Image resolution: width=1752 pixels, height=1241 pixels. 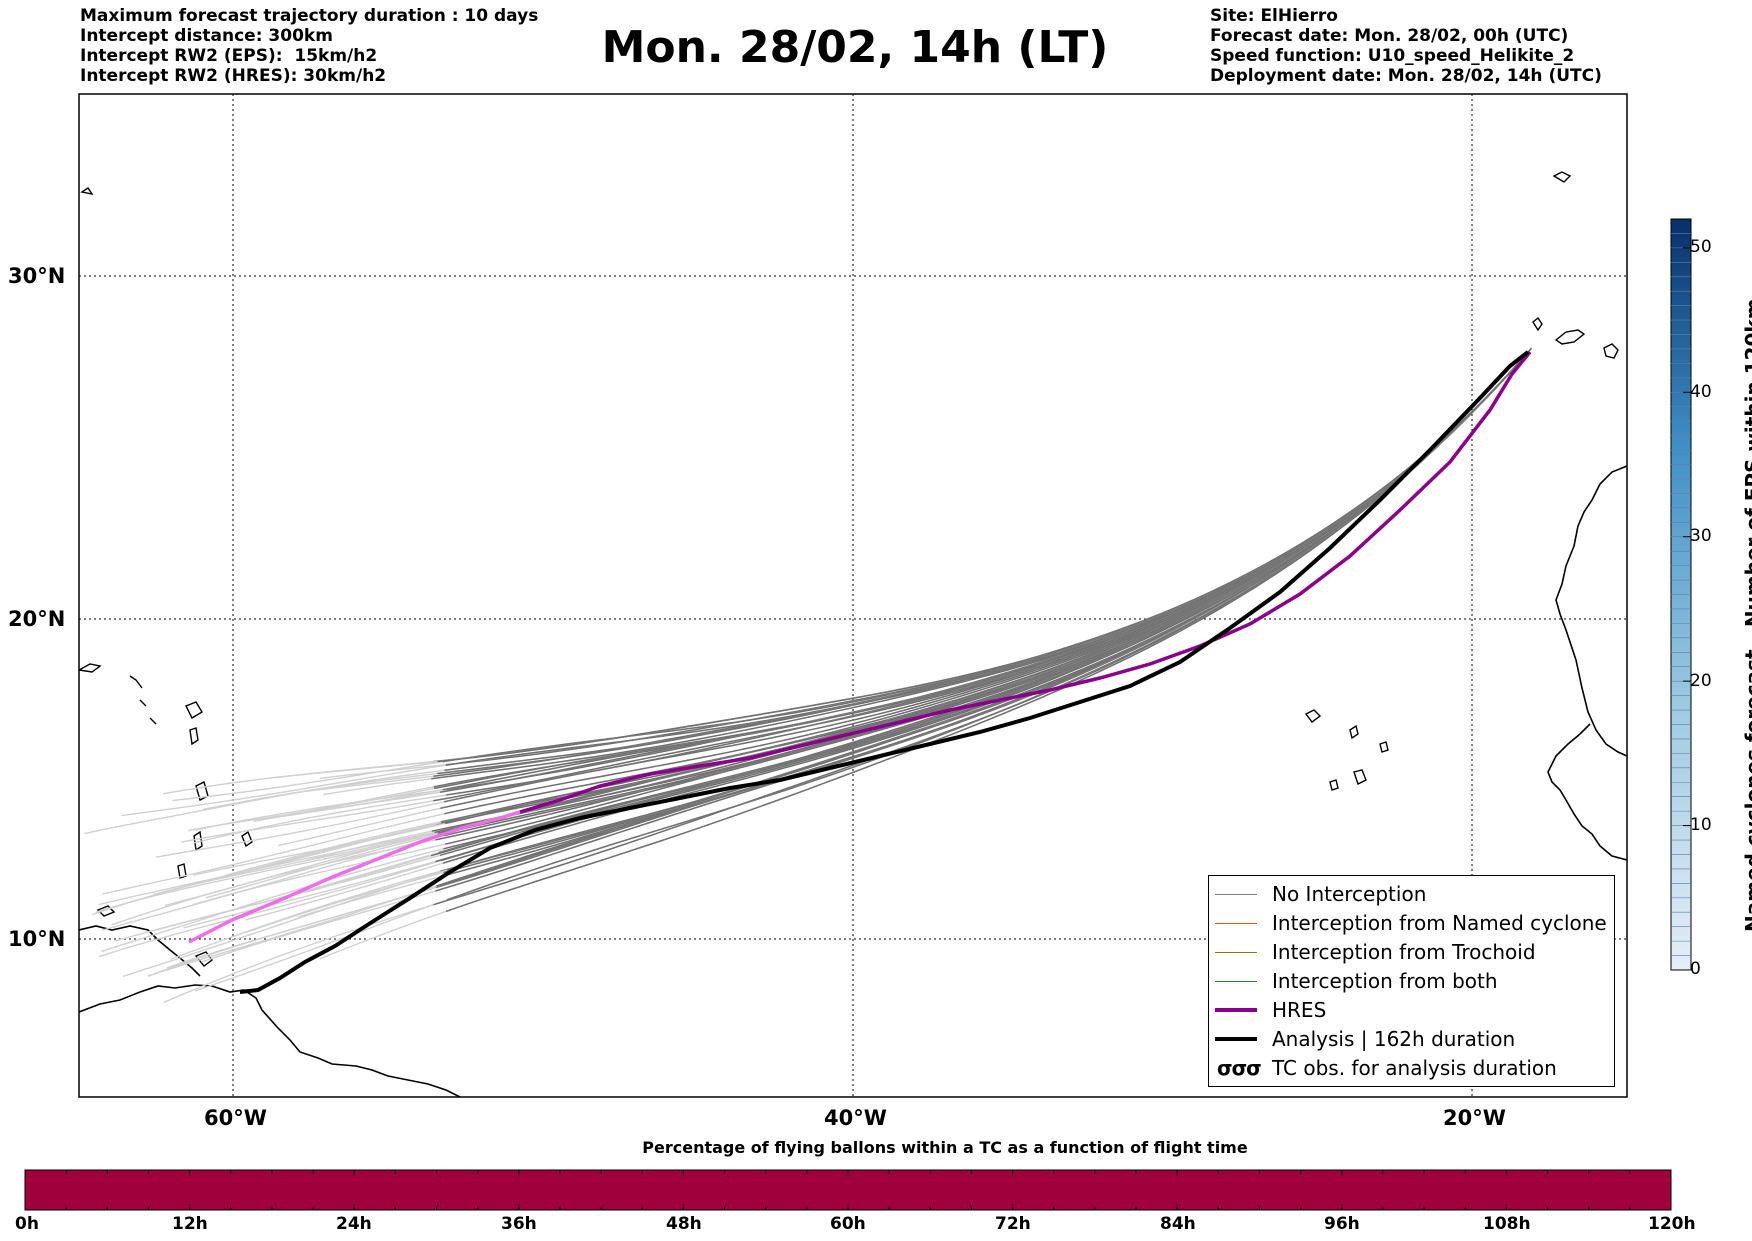 What do you see at coordinates (1394, 1039) in the screenshot?
I see `legend-label: Analysis | 162h duration` at bounding box center [1394, 1039].